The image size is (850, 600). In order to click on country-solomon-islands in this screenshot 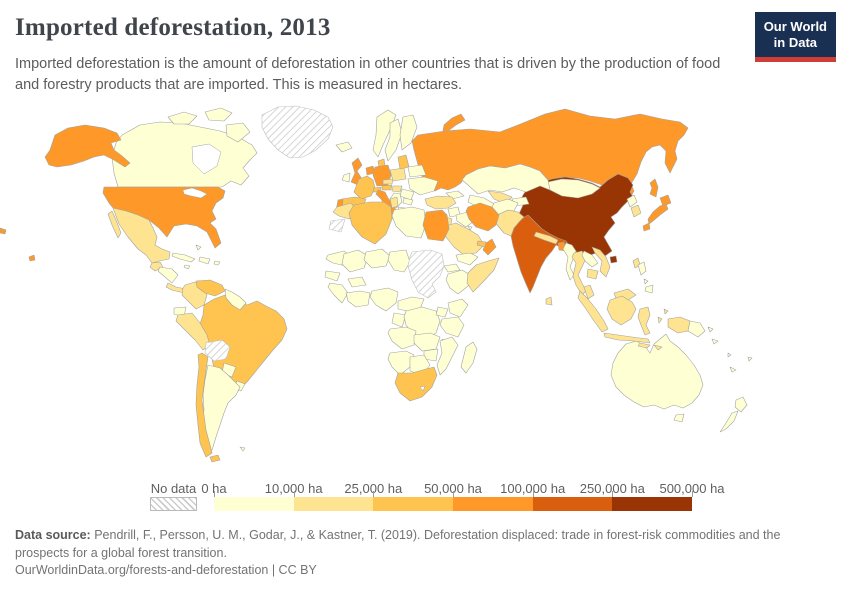, I will do `click(715, 341)`.